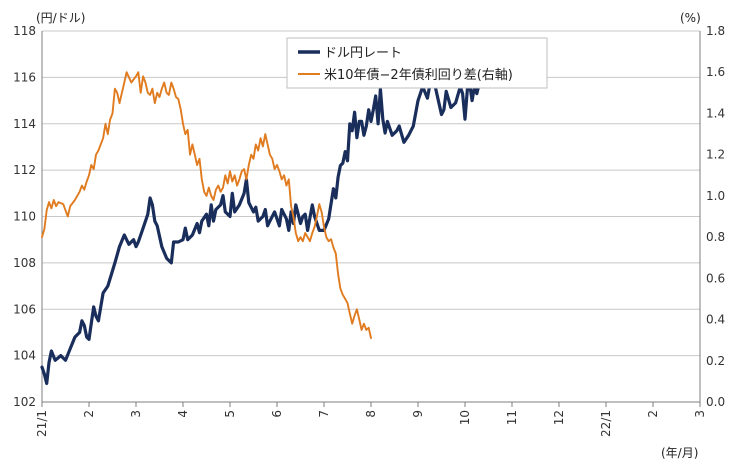 The image size is (742, 464). I want to click on left-y-tick-label: 110, so click(24, 217).